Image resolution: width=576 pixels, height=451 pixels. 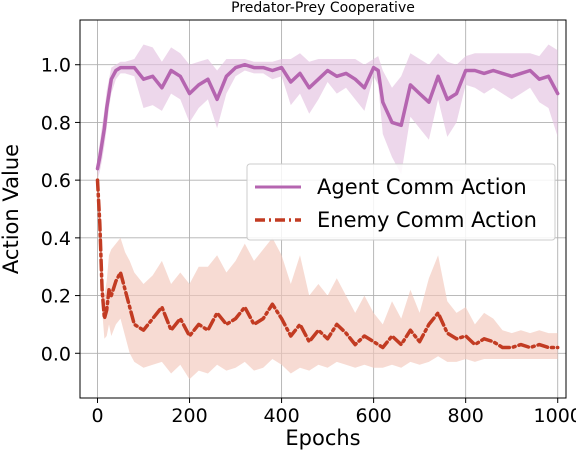 I want to click on x-tick-label: 0, so click(x=97, y=416).